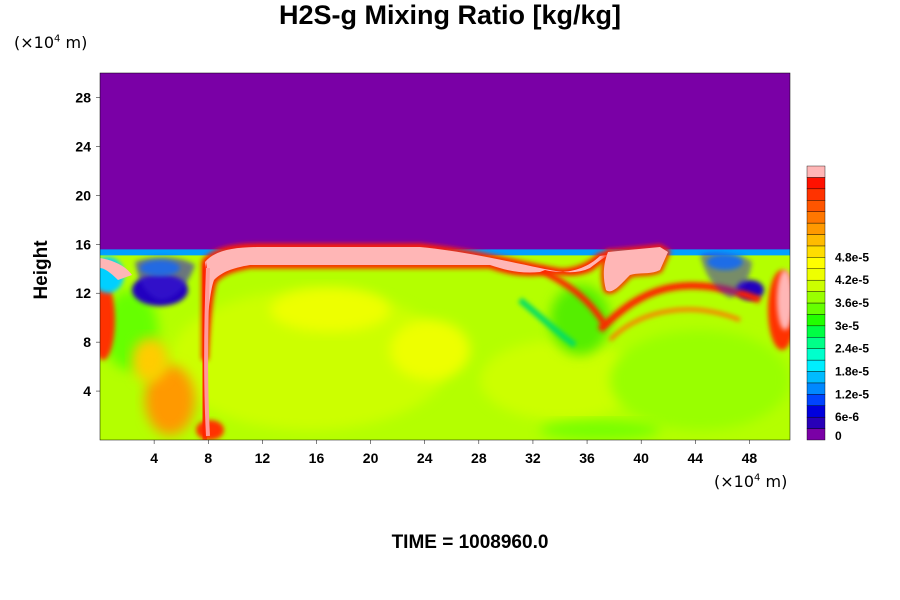  What do you see at coordinates (263, 458) in the screenshot?
I see `x-tick-label: 12` at bounding box center [263, 458].